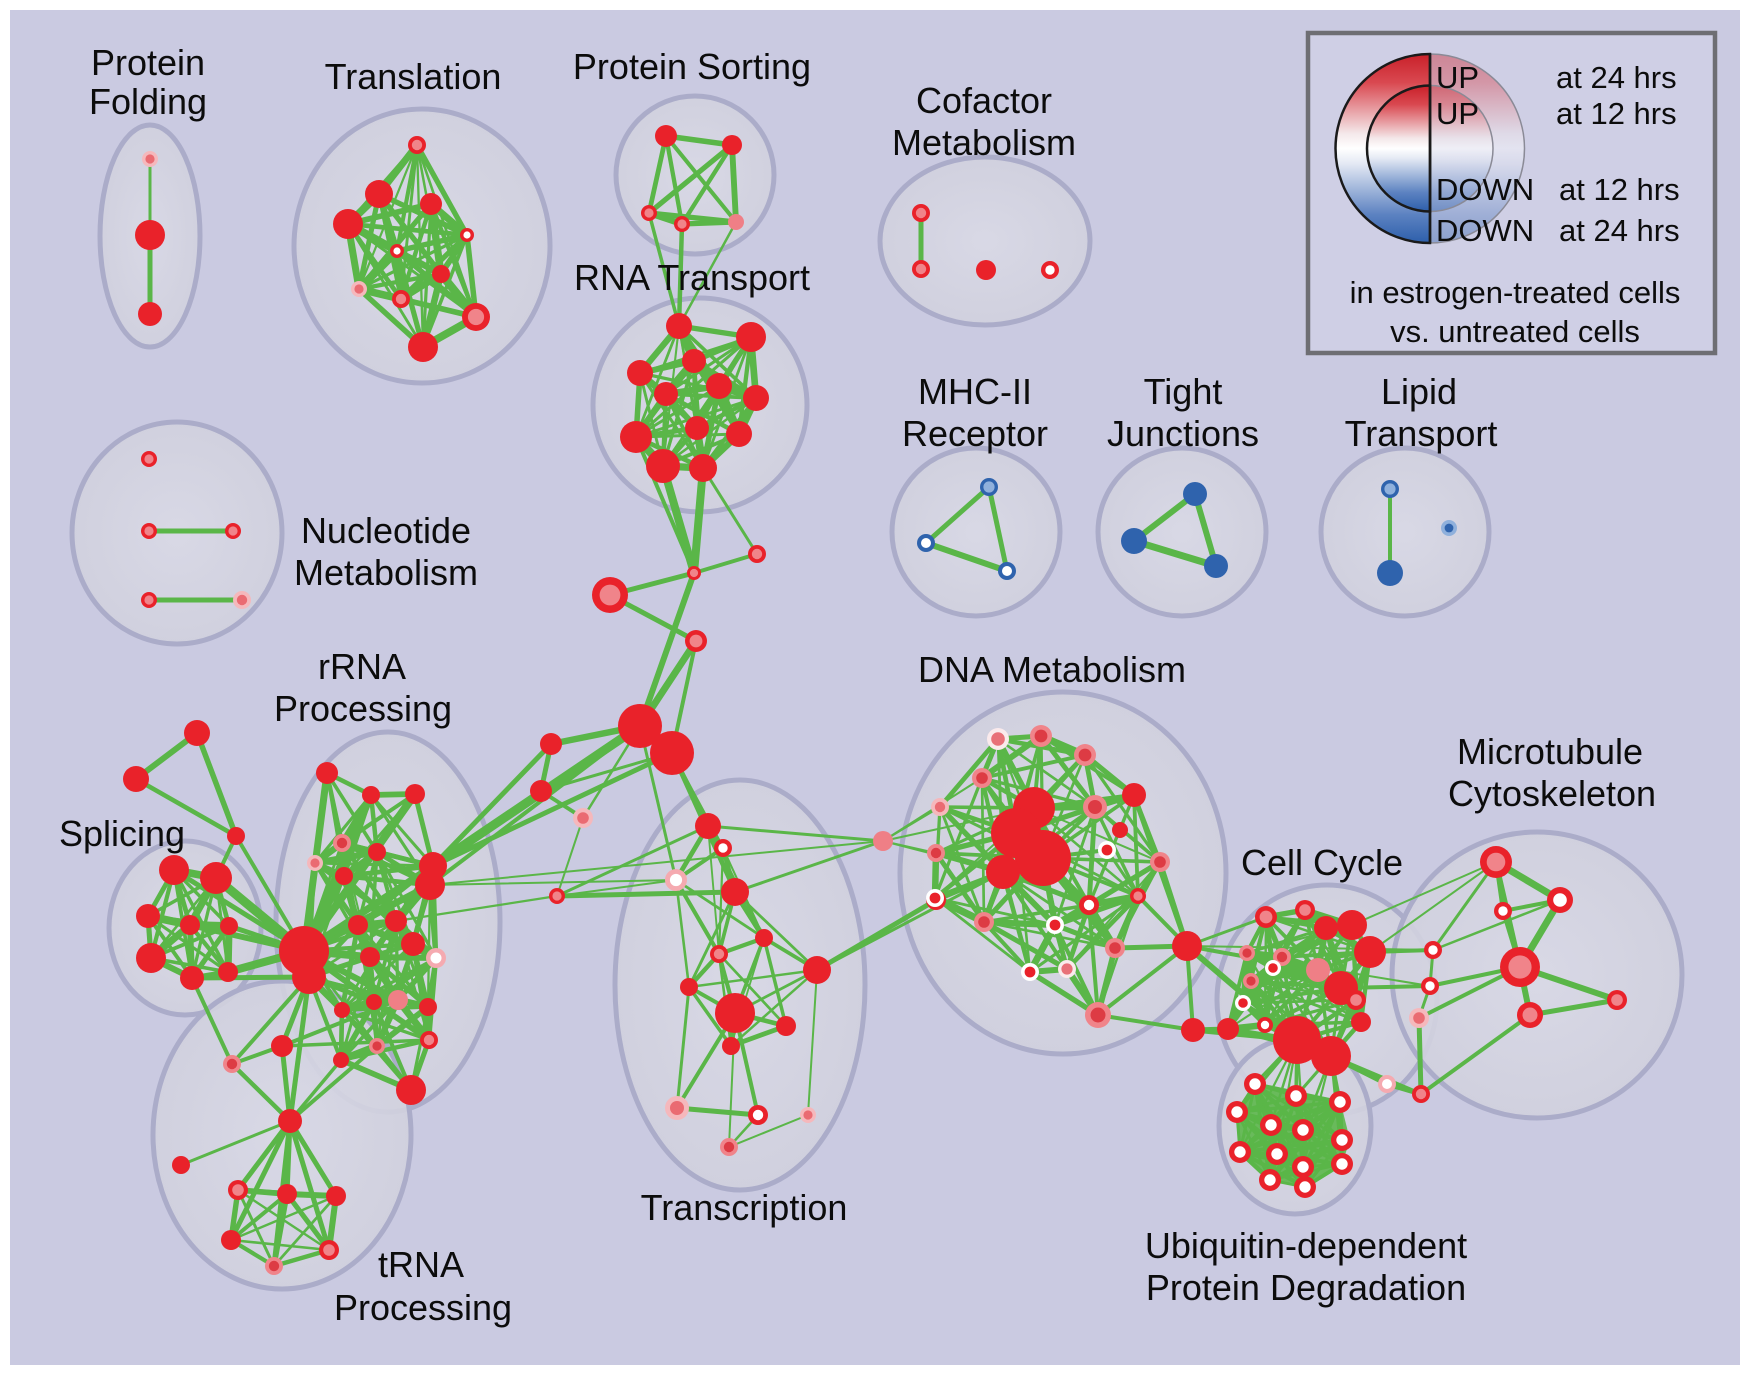 This screenshot has height=1381, width=1750. What do you see at coordinates (386, 530) in the screenshot?
I see `svg-text: Nucleotide` at bounding box center [386, 530].